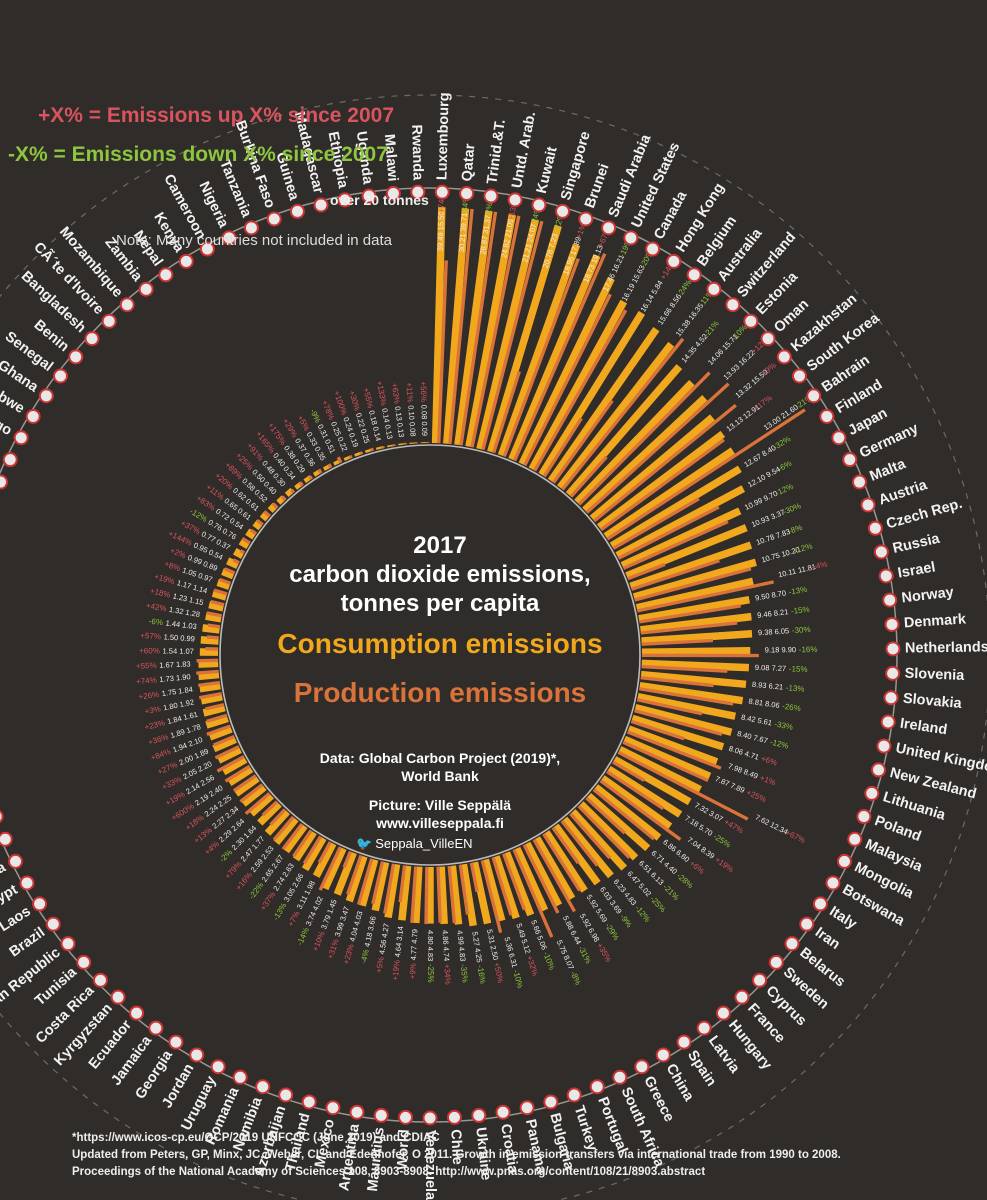 The height and width of the screenshot is (1200, 987). Describe the element at coordinates (733, 826) in the screenshot. I see `change-label: +47%` at that location.